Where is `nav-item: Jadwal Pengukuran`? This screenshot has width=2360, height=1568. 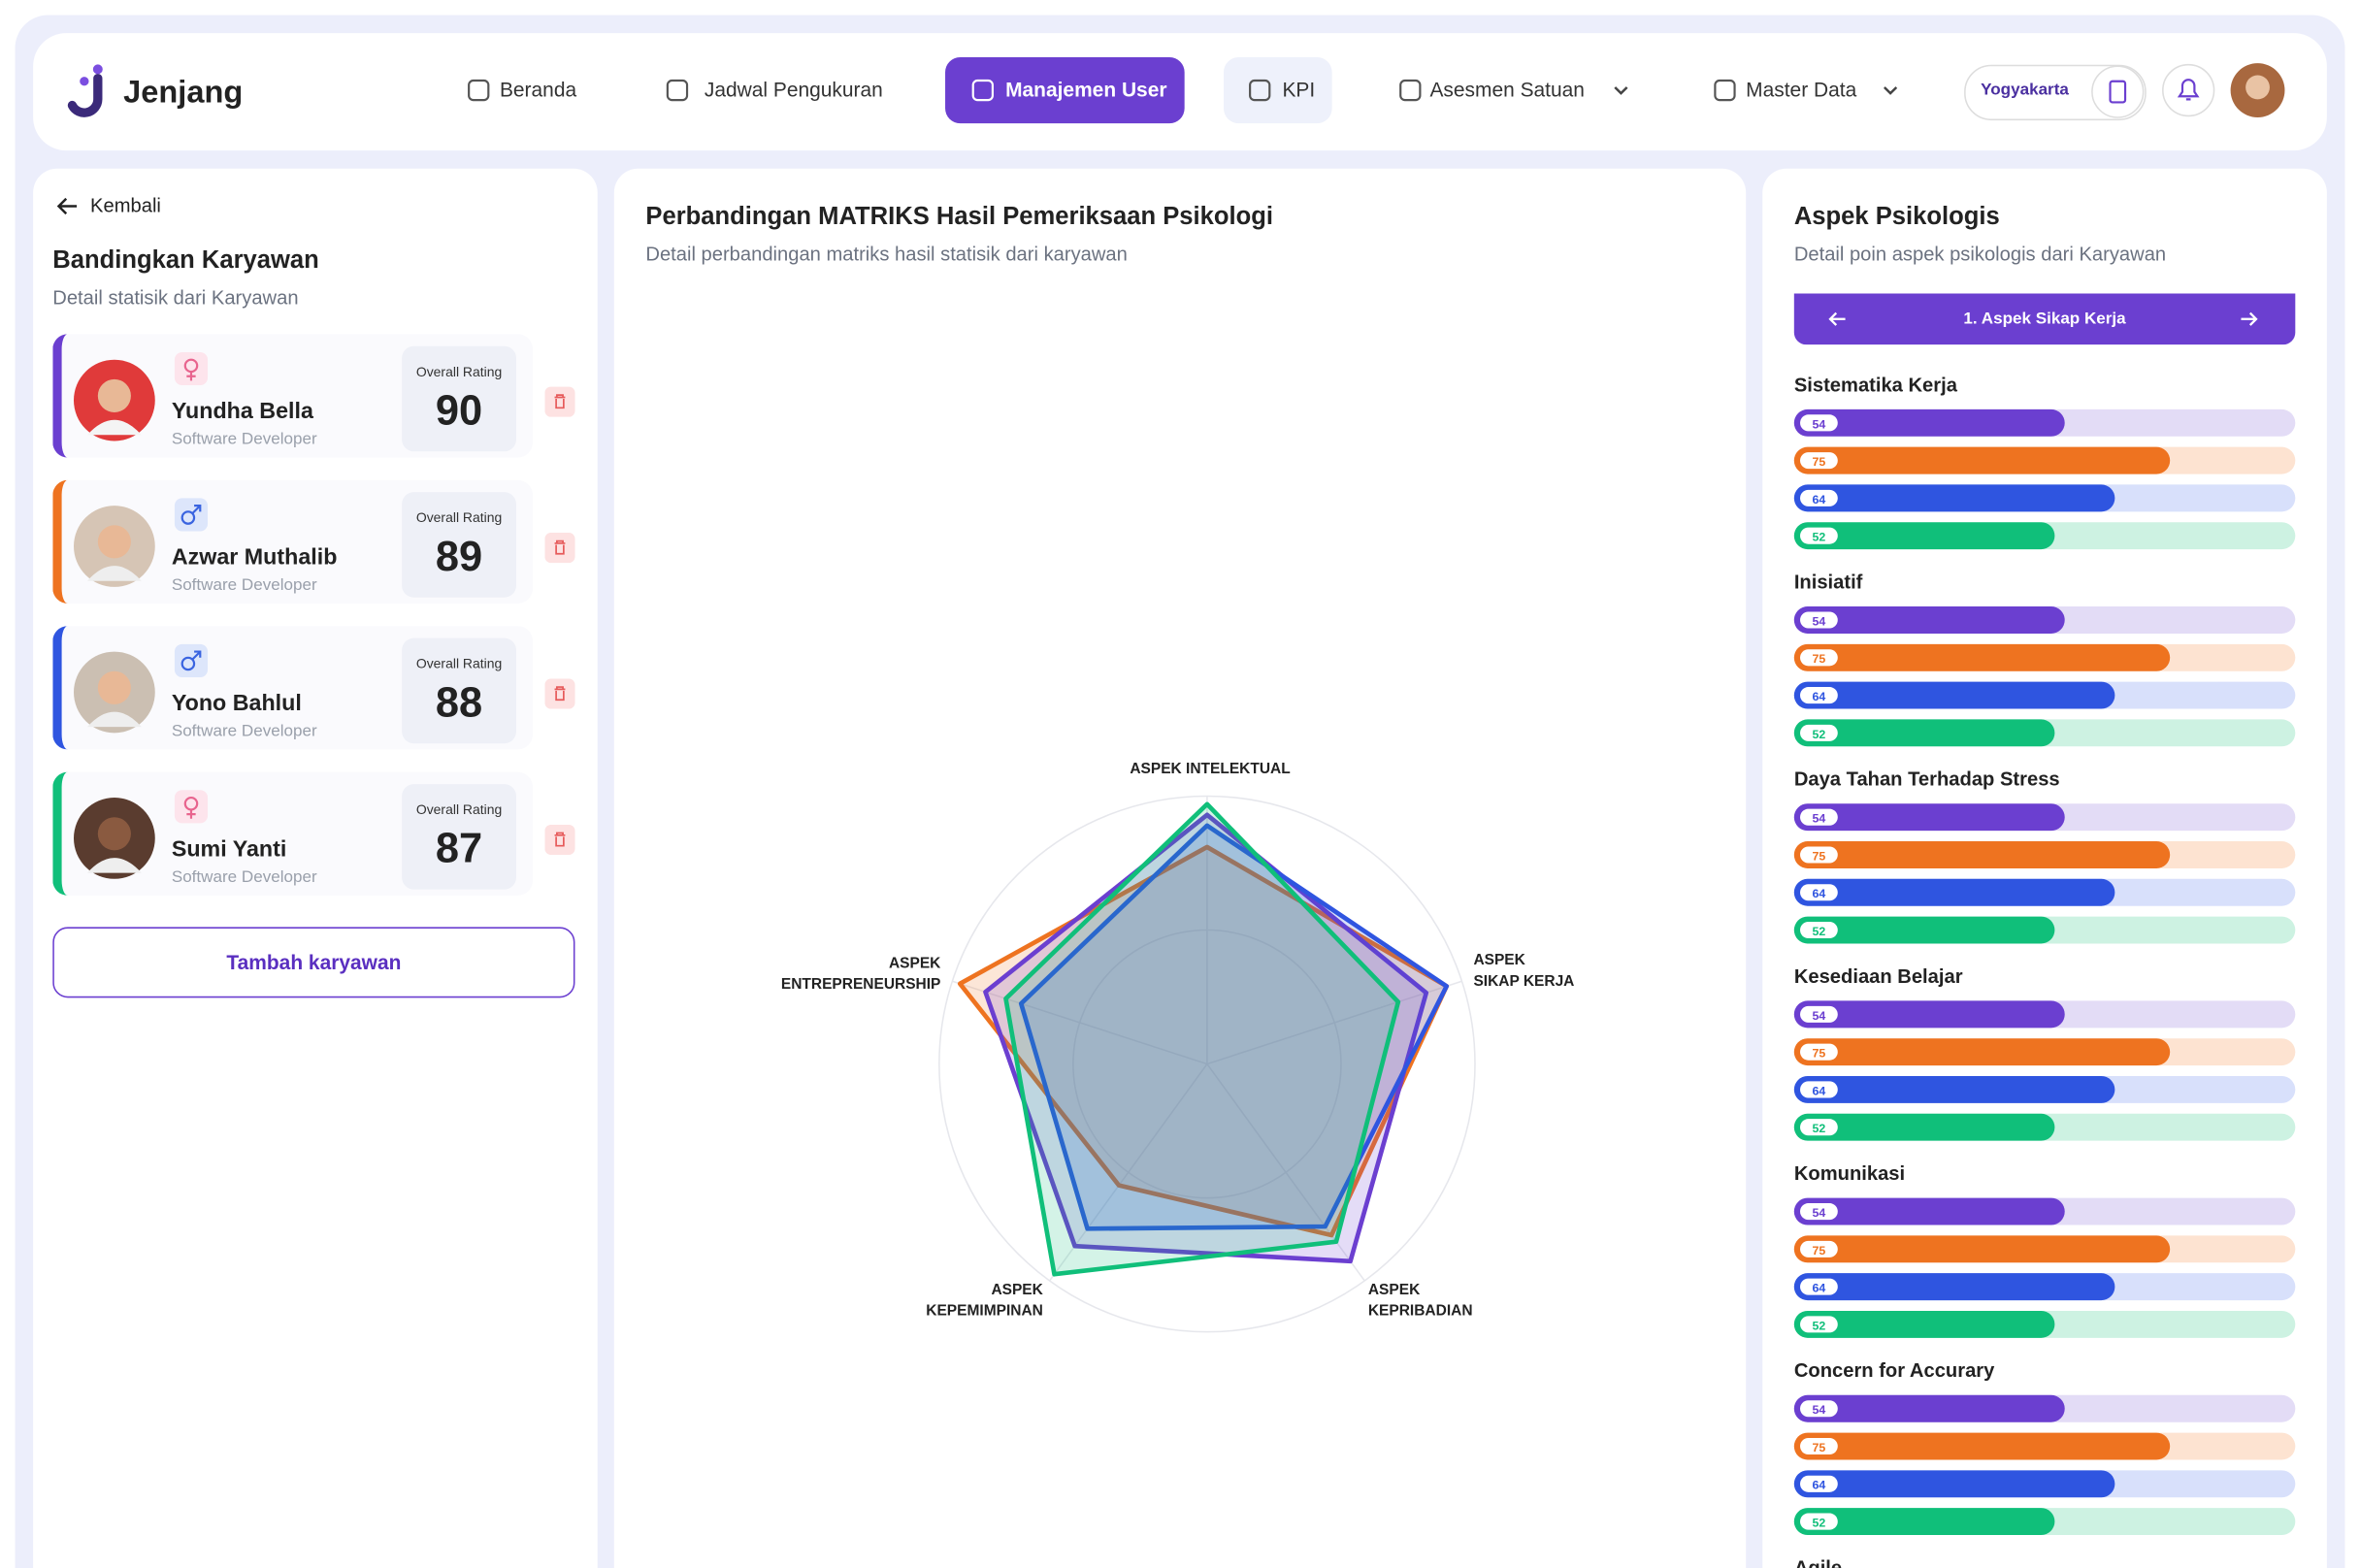
nav-item: Jadwal Pengukuran is located at coordinates (793, 89).